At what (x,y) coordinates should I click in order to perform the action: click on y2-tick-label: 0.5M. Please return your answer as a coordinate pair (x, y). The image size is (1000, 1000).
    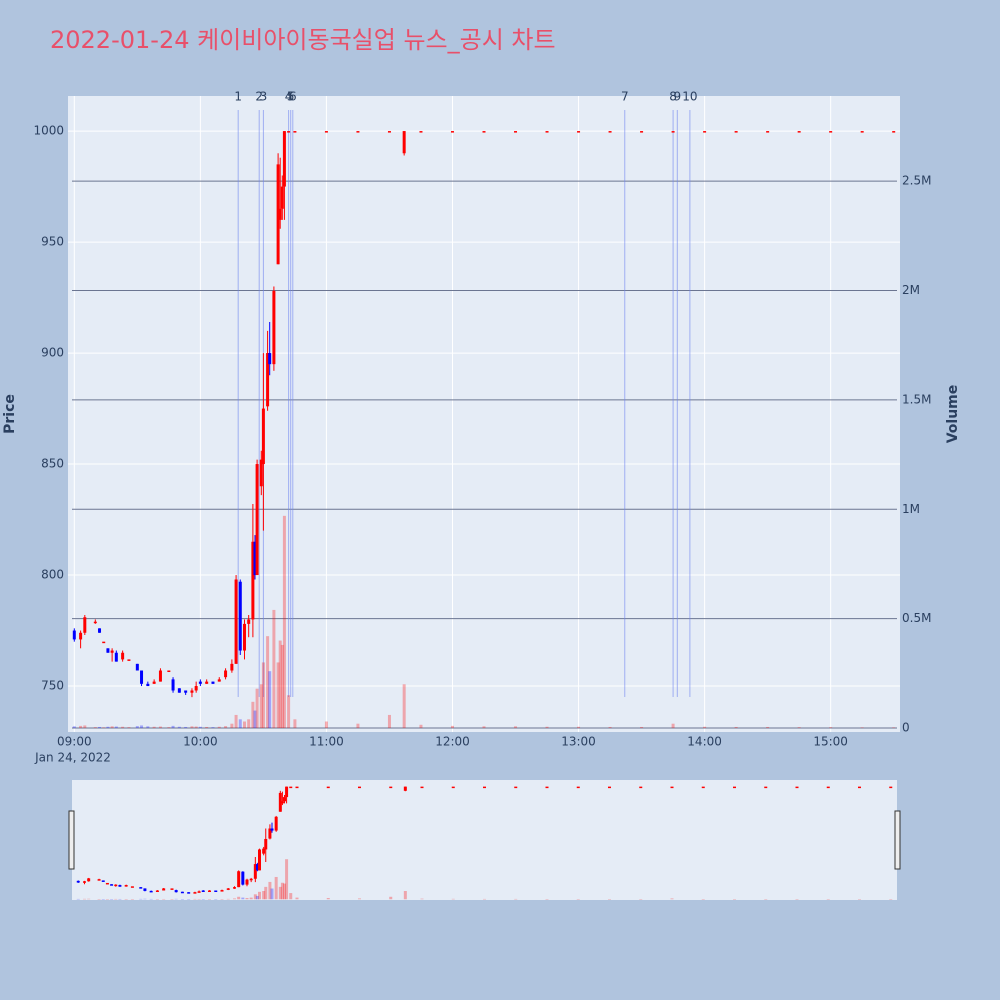
    Looking at the image, I should click on (916, 618).